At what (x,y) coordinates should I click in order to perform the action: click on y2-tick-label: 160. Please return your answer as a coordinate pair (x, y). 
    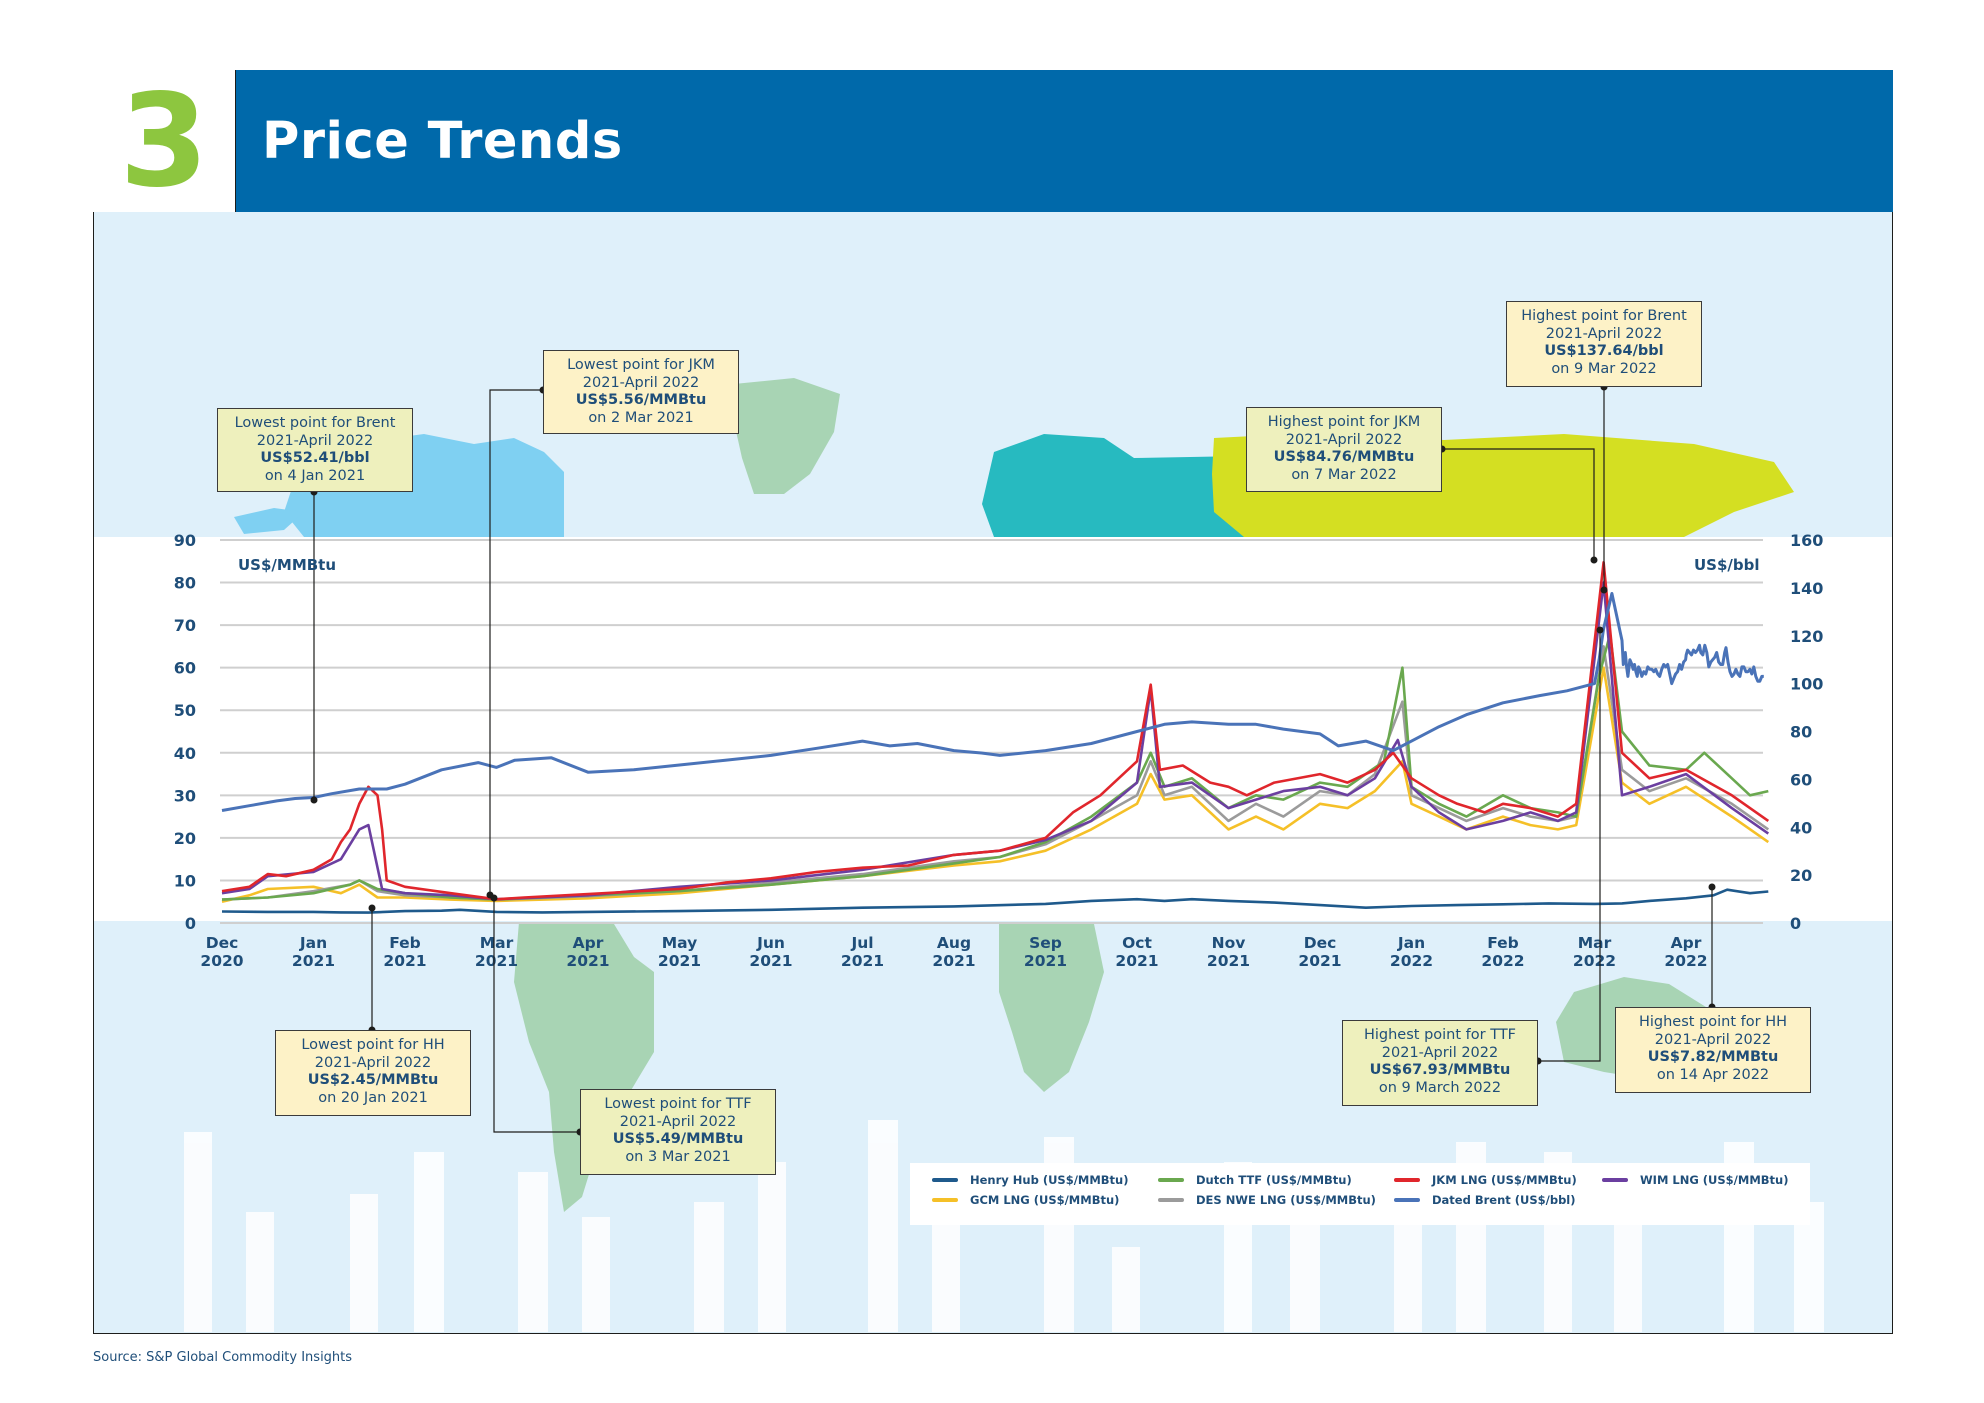
    Looking at the image, I should click on (1806, 540).